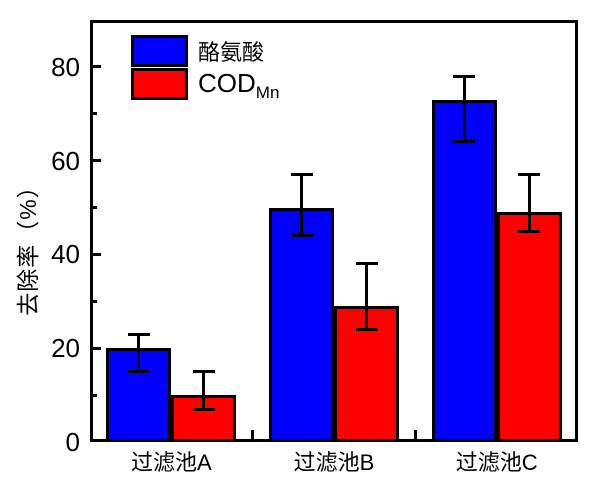 The height and width of the screenshot is (488, 600). I want to click on legend-swatch-cod, so click(159, 83).